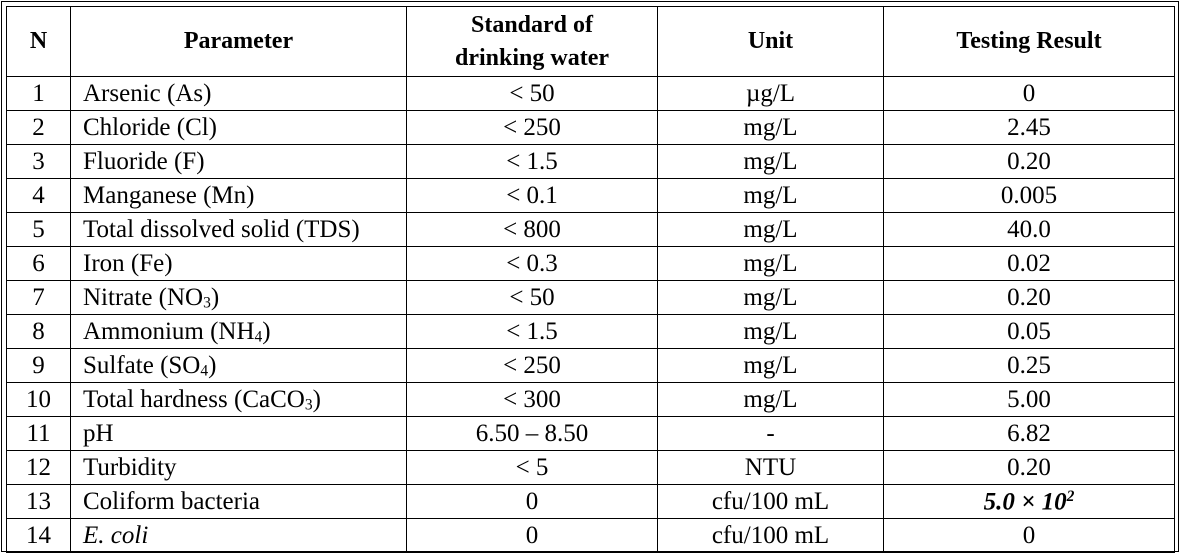  I want to click on row-number: 12, so click(38, 467).